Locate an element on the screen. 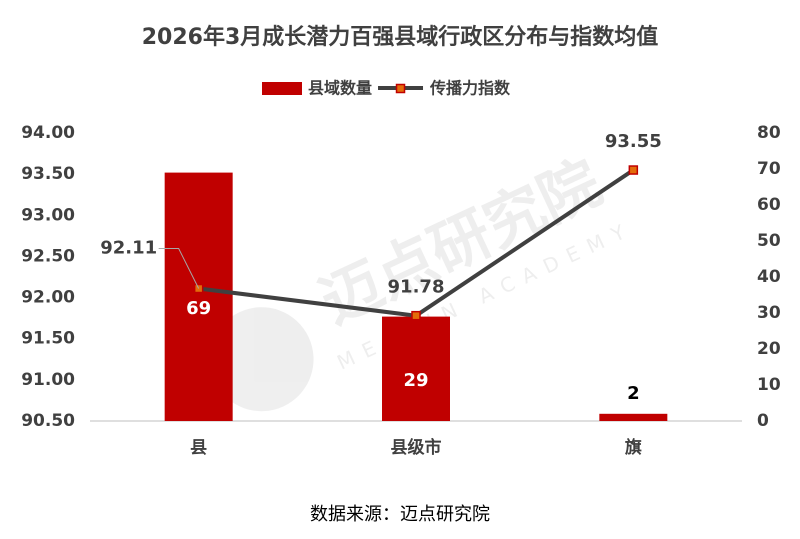 The height and width of the screenshot is (539, 800). y2-tick-label: 80 is located at coordinates (769, 133).